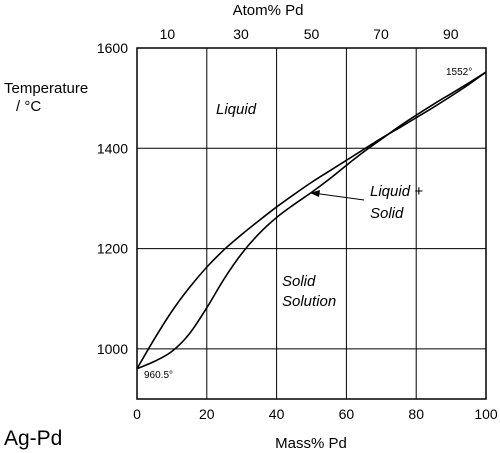 Image resolution: width=500 pixels, height=453 pixels. What do you see at coordinates (416, 414) in the screenshot?
I see `x-tick-label: 80` at bounding box center [416, 414].